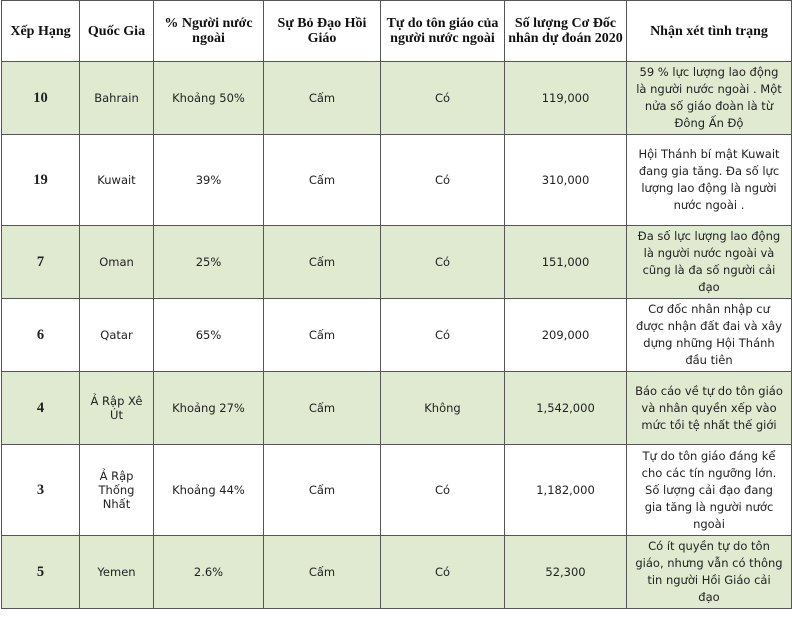 This screenshot has height=618, width=792. Describe the element at coordinates (208, 31) in the screenshot. I see `header-foreign-pct: % Người nước ngoài` at that location.